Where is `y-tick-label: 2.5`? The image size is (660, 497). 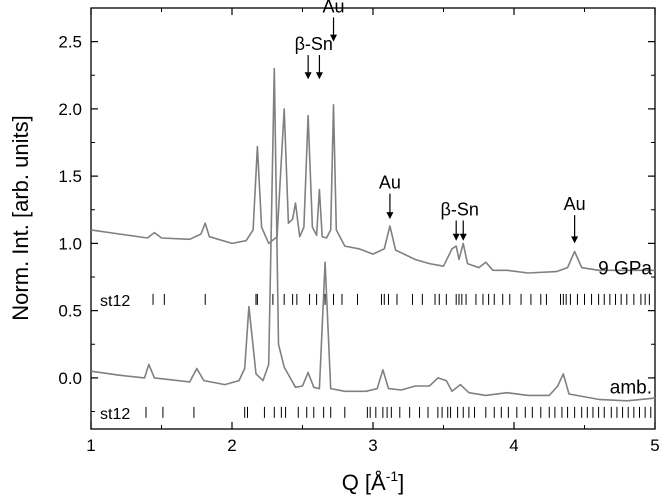 y-tick-label: 2.5 is located at coordinates (70, 42).